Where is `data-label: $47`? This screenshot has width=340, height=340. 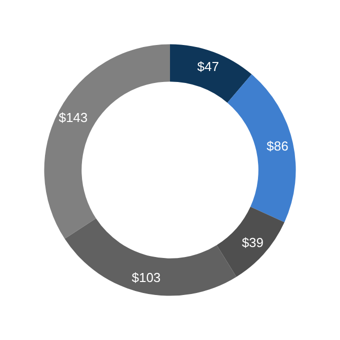 data-label: $47 is located at coordinates (208, 66).